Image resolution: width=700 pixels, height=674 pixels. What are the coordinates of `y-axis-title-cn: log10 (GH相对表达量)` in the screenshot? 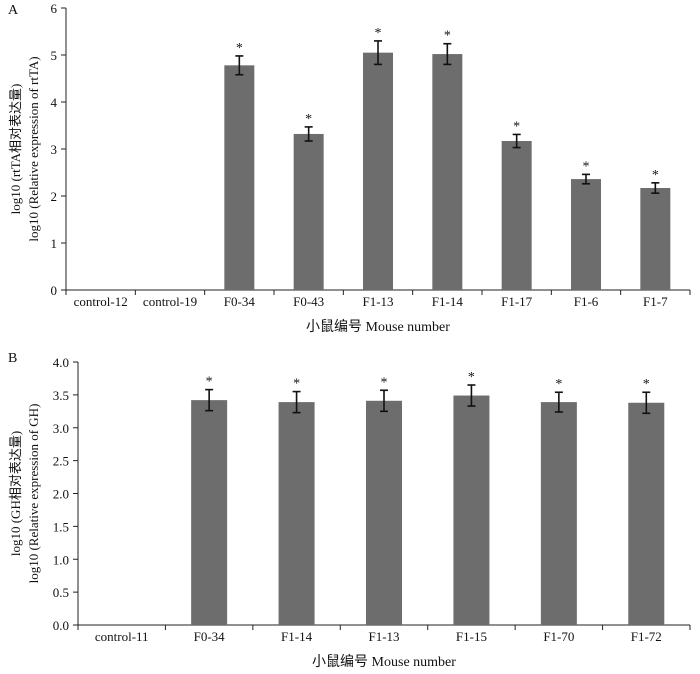 It's located at (15, 493).